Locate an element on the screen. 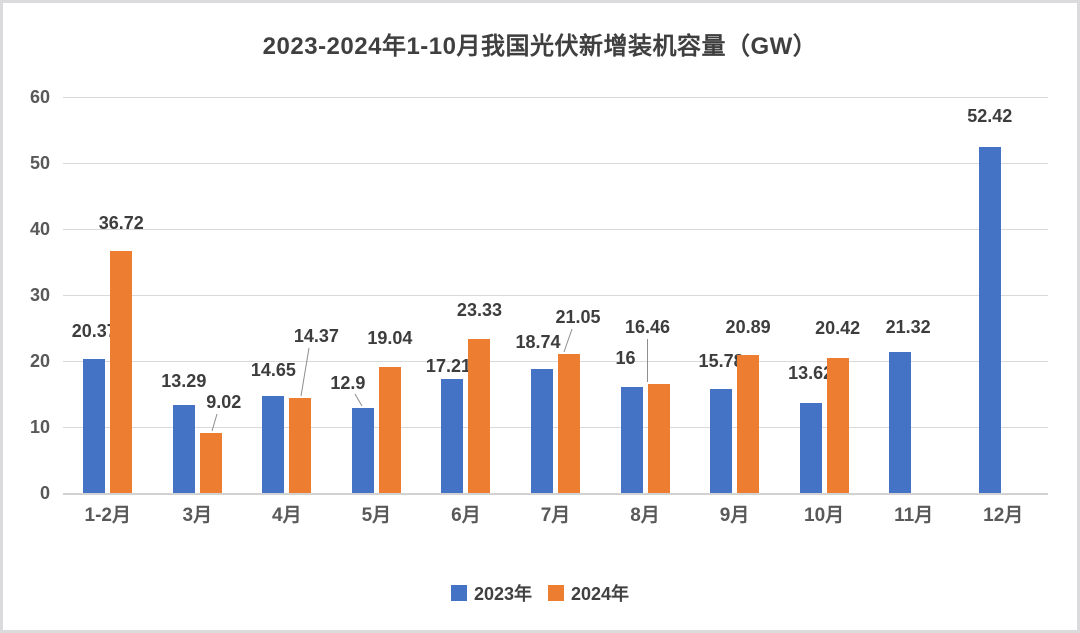  bar-2023年-9月 is located at coordinates (721, 440).